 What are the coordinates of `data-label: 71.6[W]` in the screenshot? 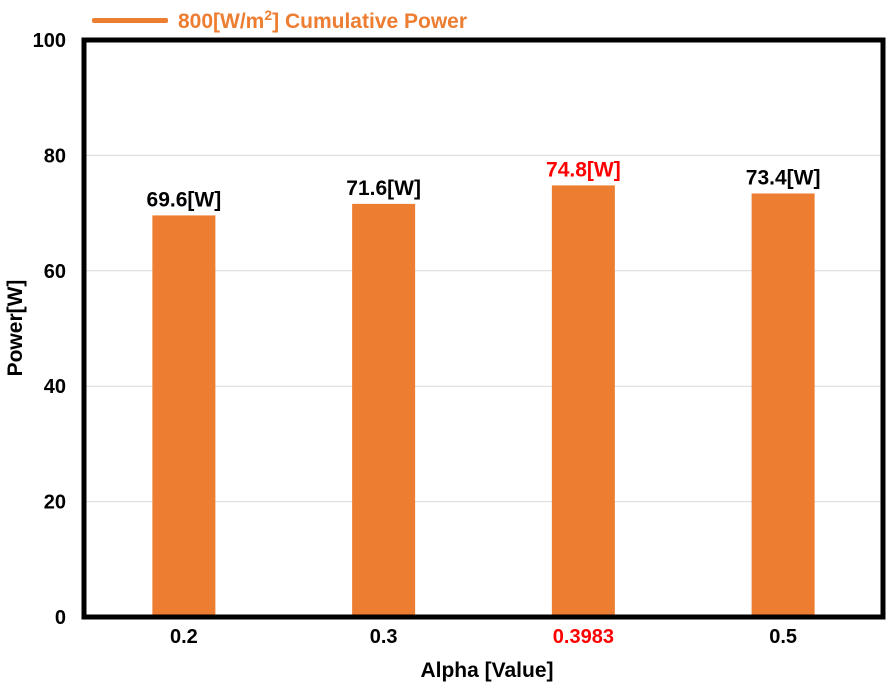 It's located at (383, 188).